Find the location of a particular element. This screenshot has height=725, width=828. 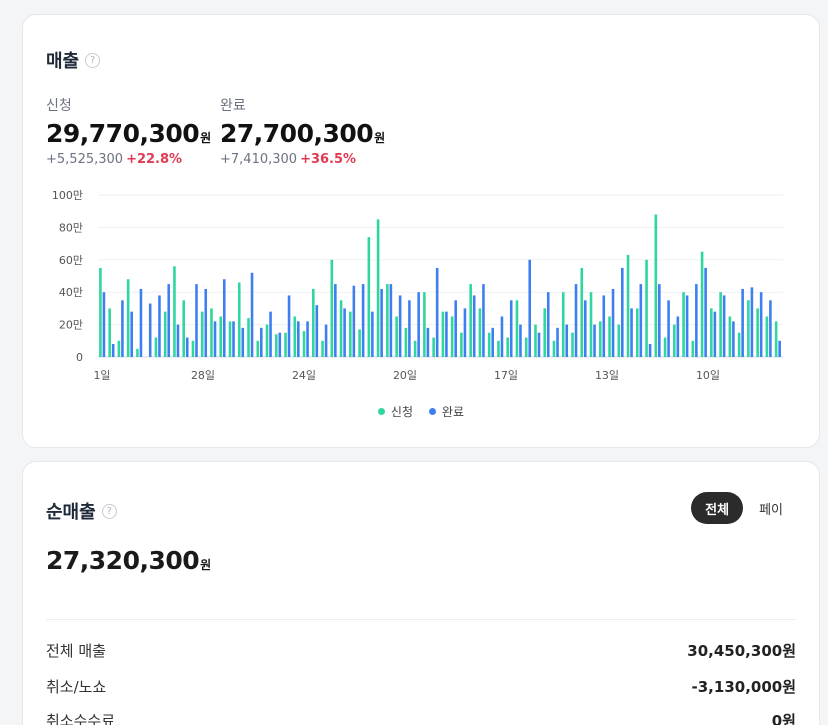

x-tick-label: 13일 is located at coordinates (607, 375).